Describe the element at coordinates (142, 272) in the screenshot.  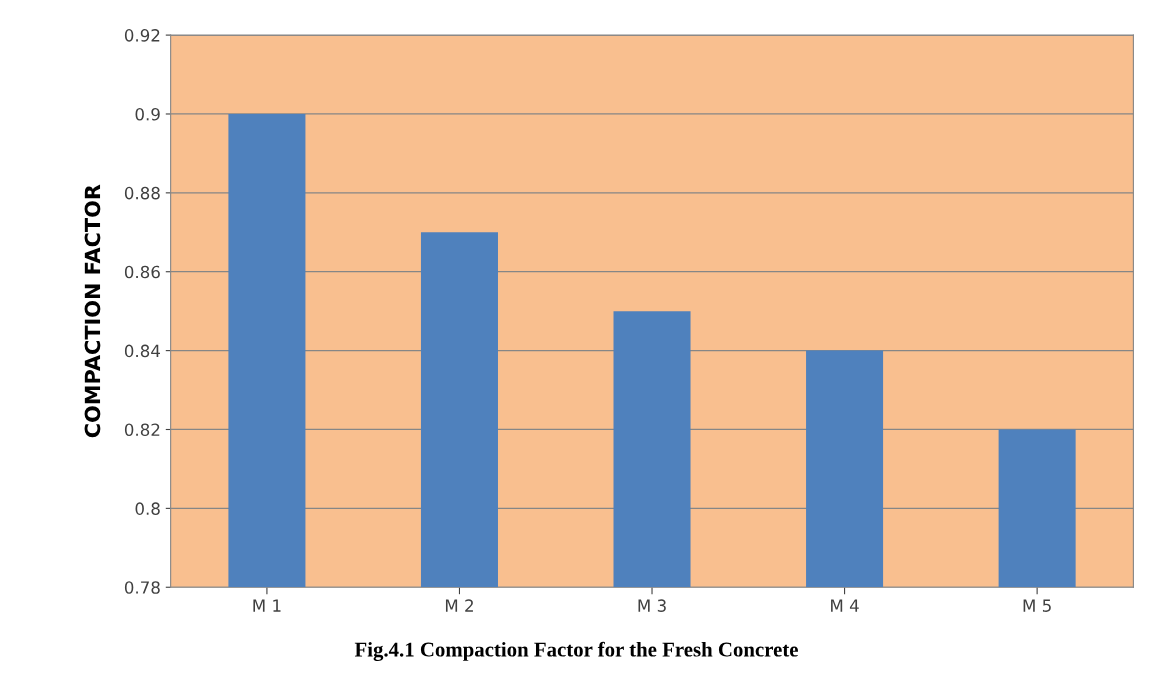
I see `y-tick-label: 0.86` at that location.